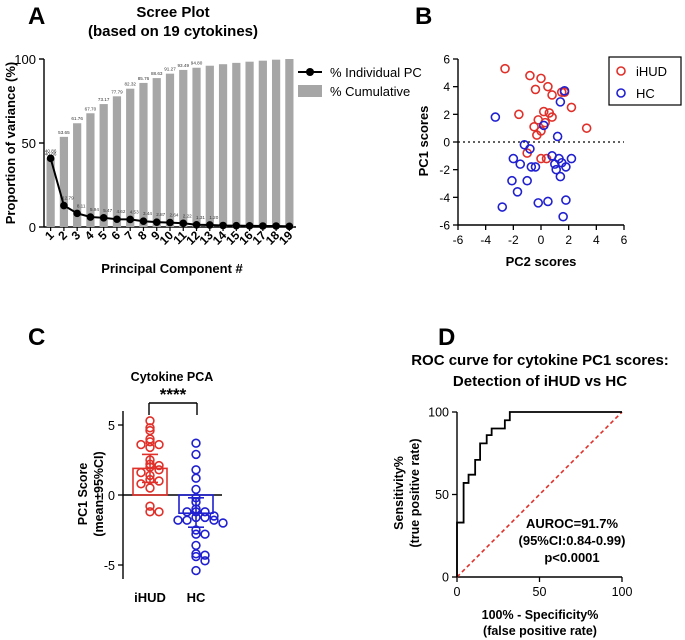  What do you see at coordinates (572, 540) in the screenshot?
I see `auroc-ci: (95%CI:0.84-0.99)` at bounding box center [572, 540].